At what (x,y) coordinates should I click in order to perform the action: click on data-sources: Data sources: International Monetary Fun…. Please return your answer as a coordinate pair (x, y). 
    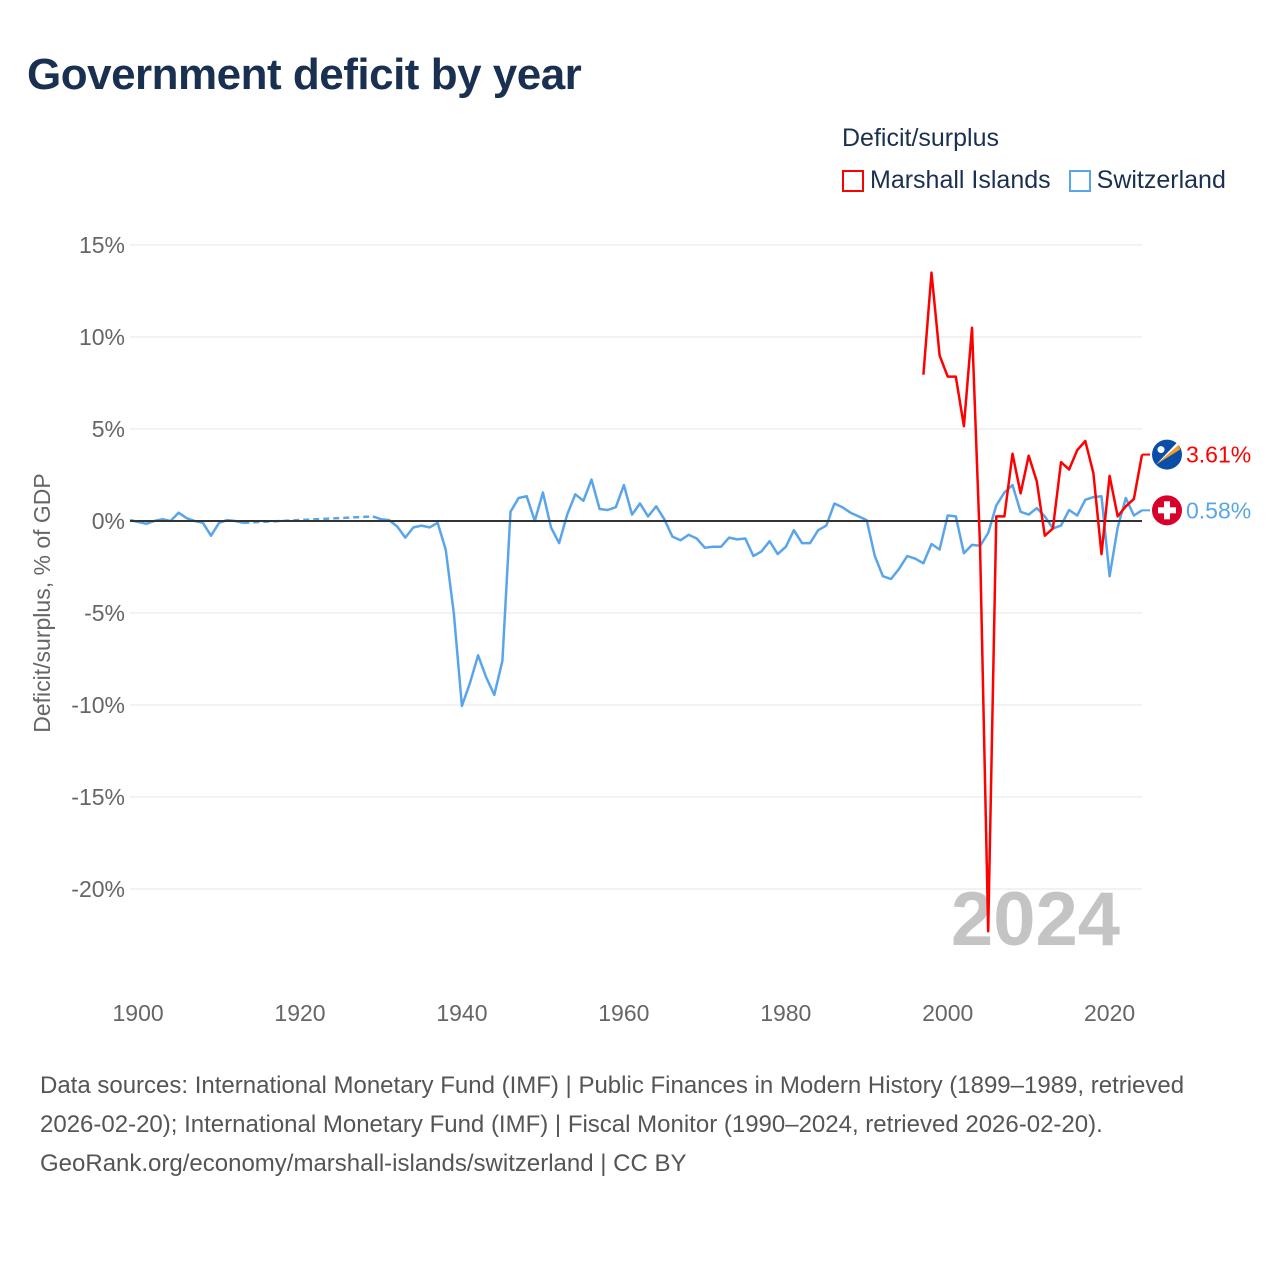
    Looking at the image, I should click on (612, 1105).